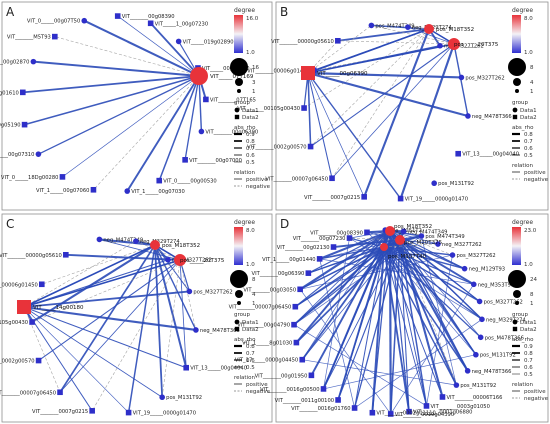 This screenshot has height=424, width=550. Describe the element at coordinates (252, 19) in the screenshot. I see `legend-degree-tick-high: 16.0` at that location.